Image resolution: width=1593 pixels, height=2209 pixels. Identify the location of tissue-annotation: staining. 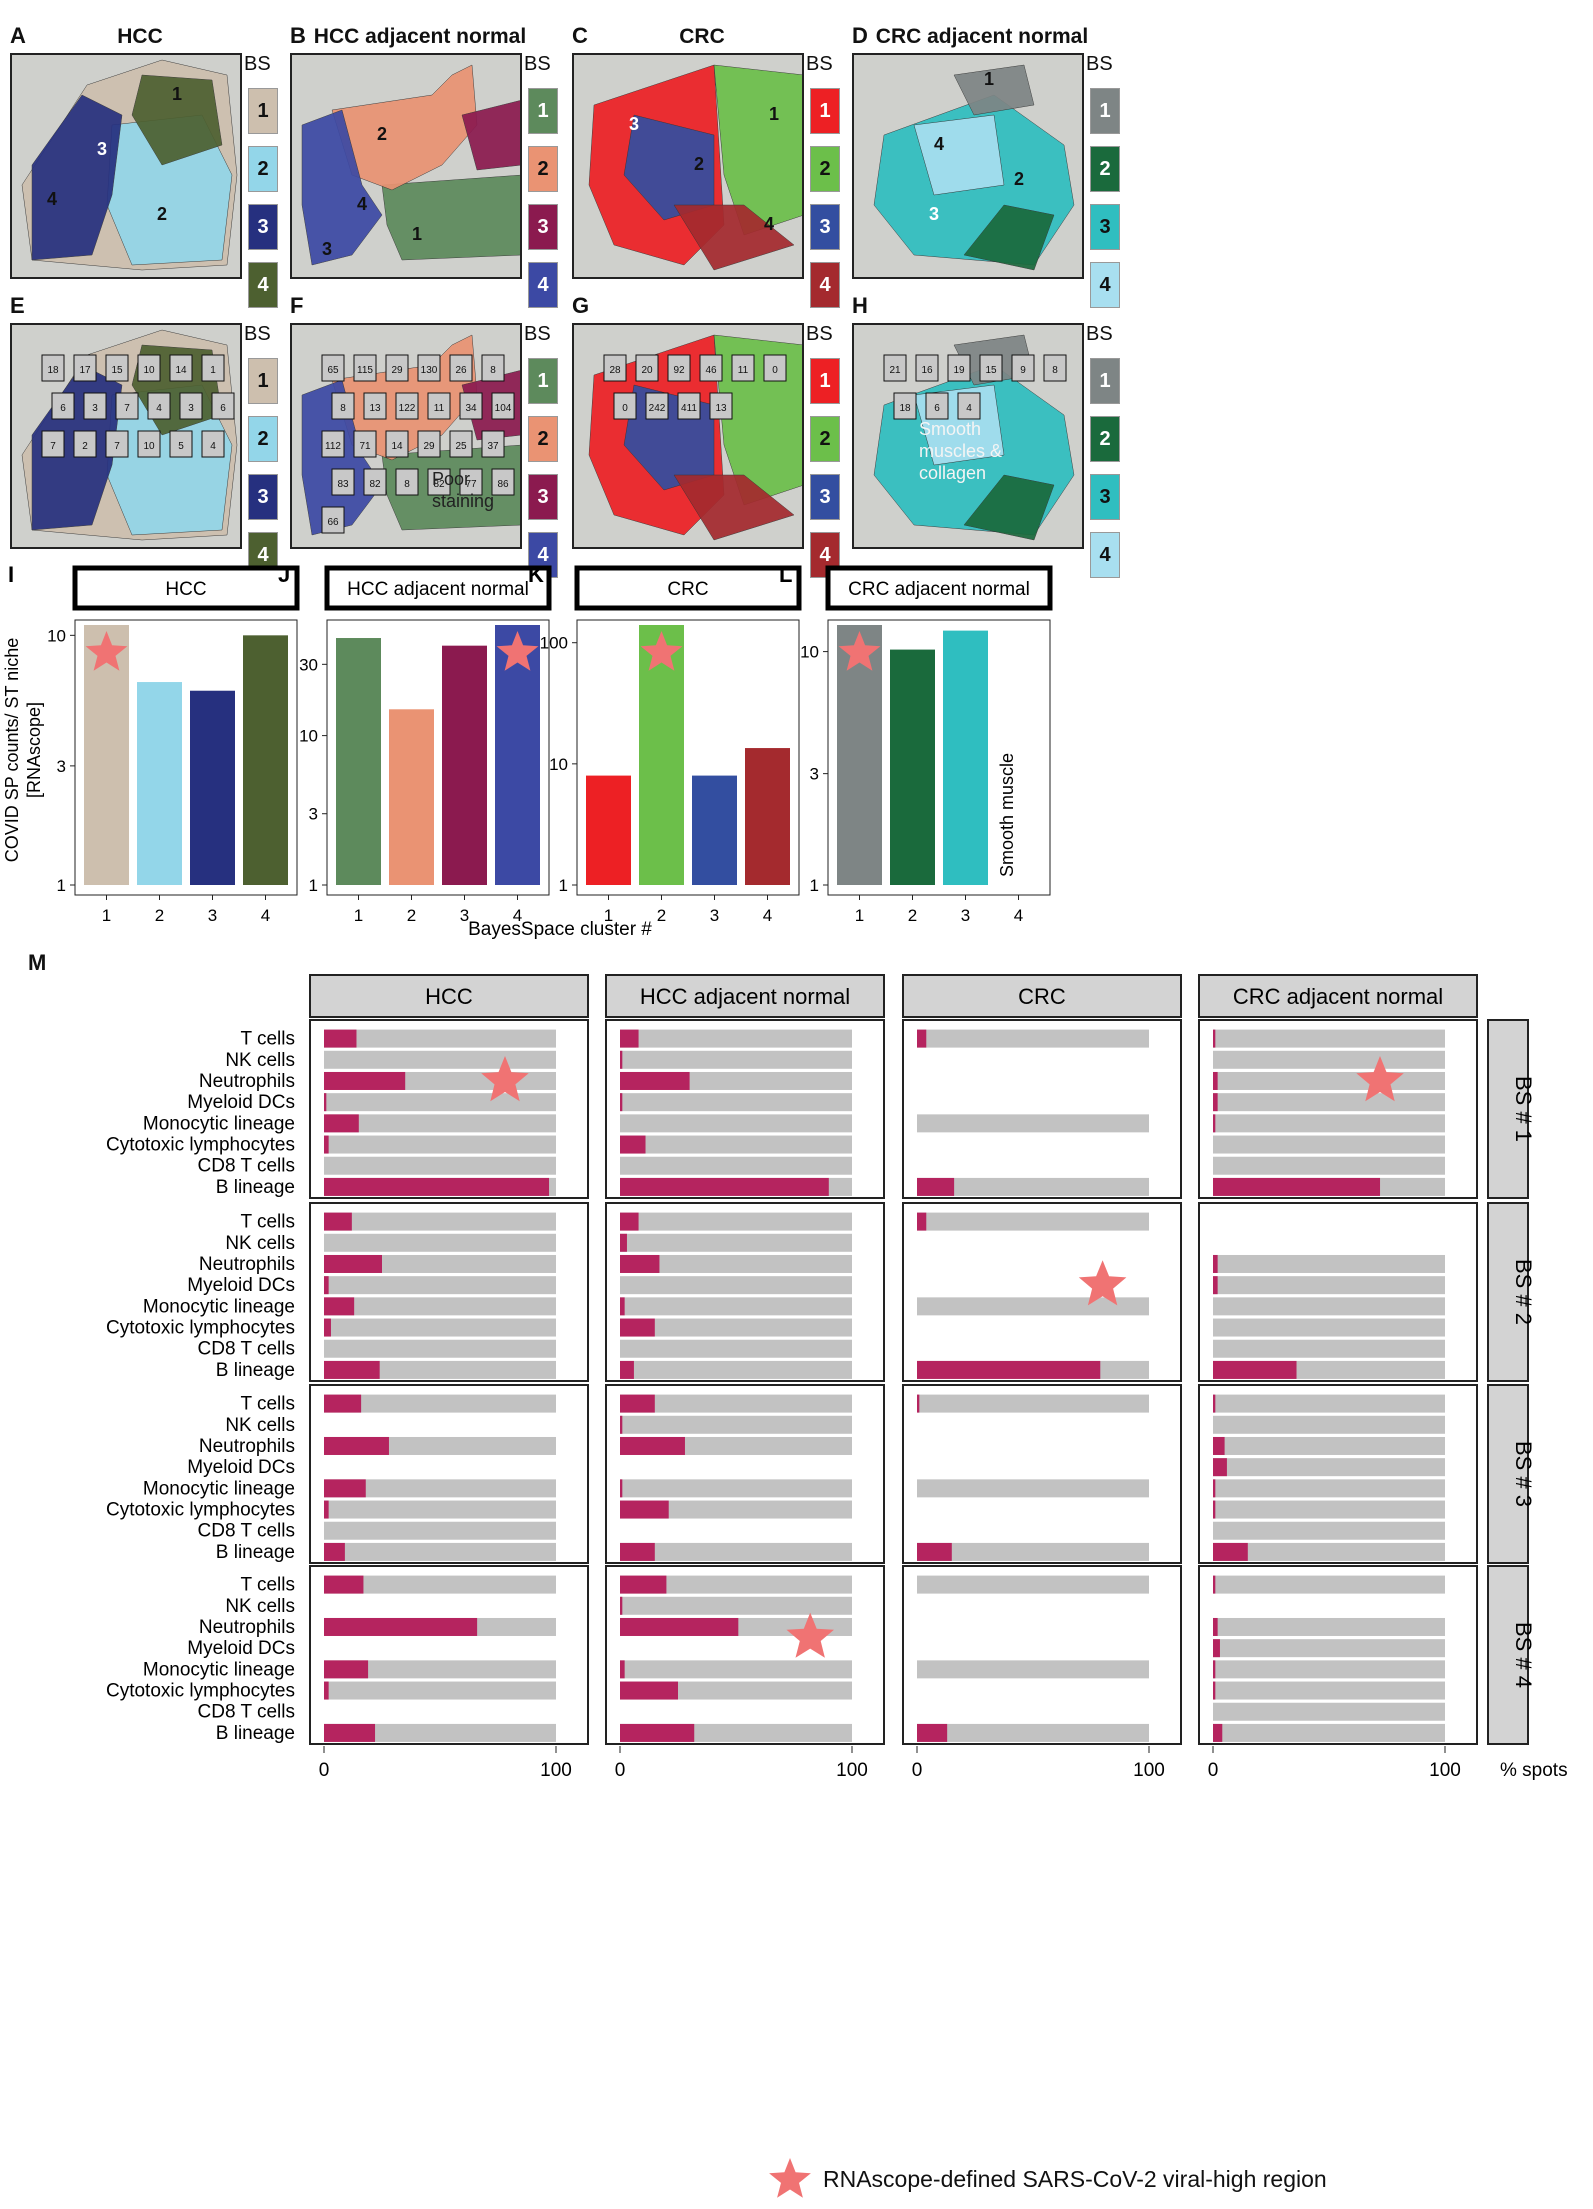
(463, 501).